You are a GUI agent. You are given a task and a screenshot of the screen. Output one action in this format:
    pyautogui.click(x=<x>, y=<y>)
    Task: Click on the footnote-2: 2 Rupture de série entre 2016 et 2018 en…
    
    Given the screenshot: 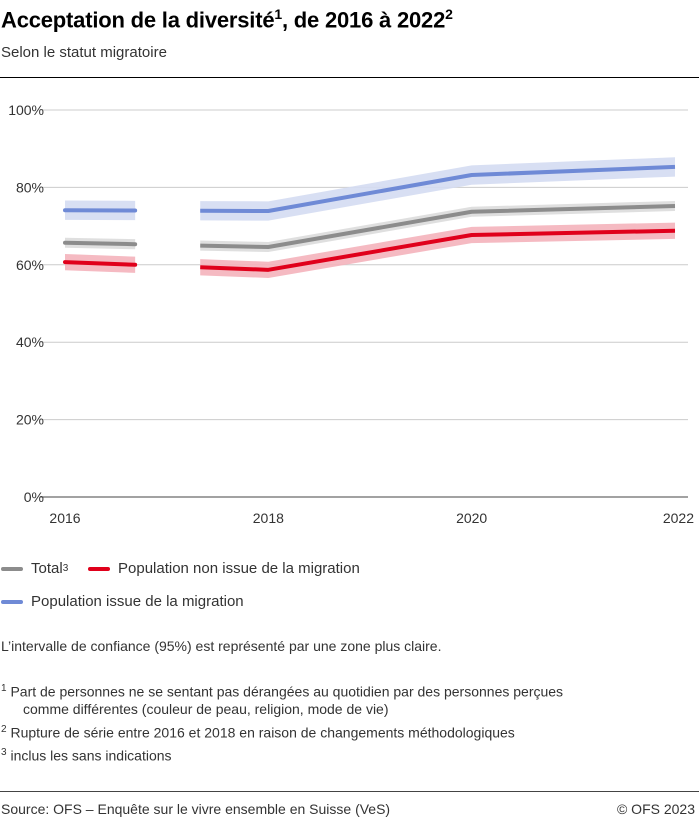 What is the action you would take?
    pyautogui.click(x=258, y=732)
    